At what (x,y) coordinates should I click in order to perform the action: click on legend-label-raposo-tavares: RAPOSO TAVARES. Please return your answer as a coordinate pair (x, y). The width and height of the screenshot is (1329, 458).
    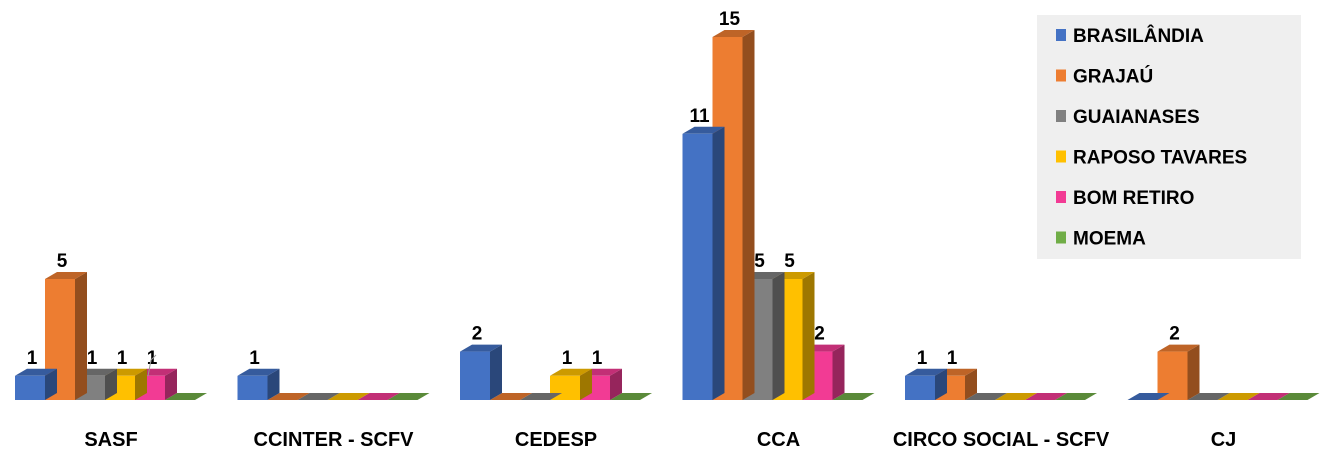
    Looking at the image, I should click on (1160, 158).